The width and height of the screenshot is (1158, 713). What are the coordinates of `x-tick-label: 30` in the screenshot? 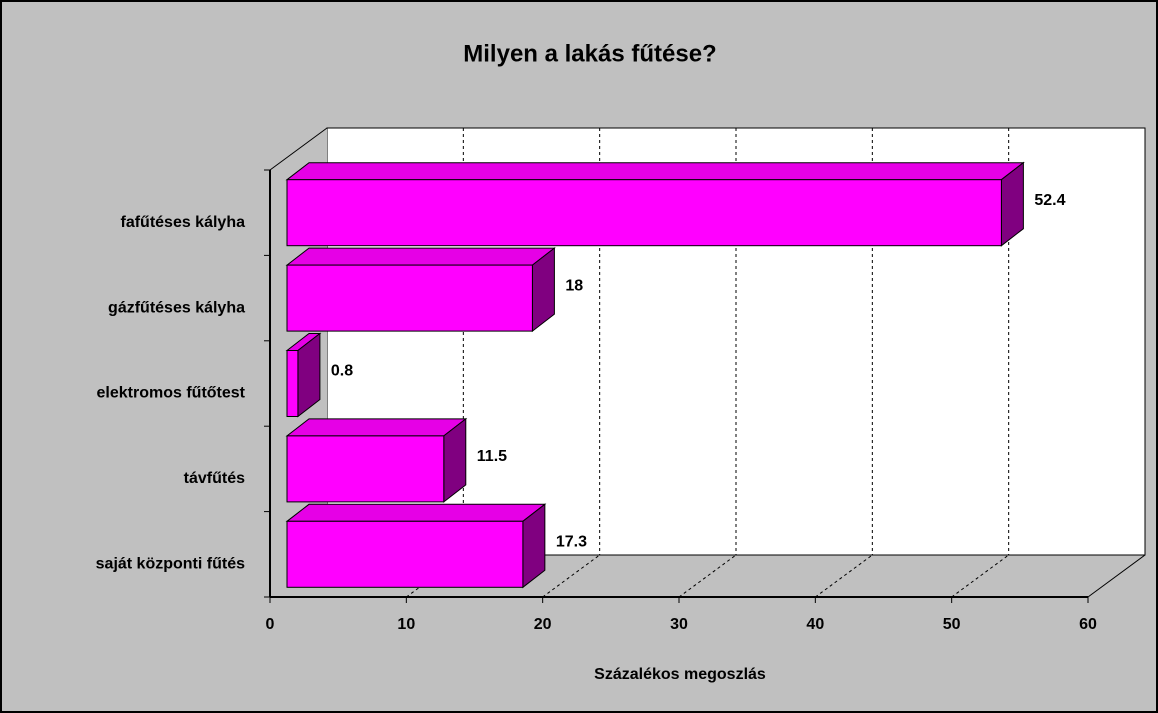 It's located at (679, 624).